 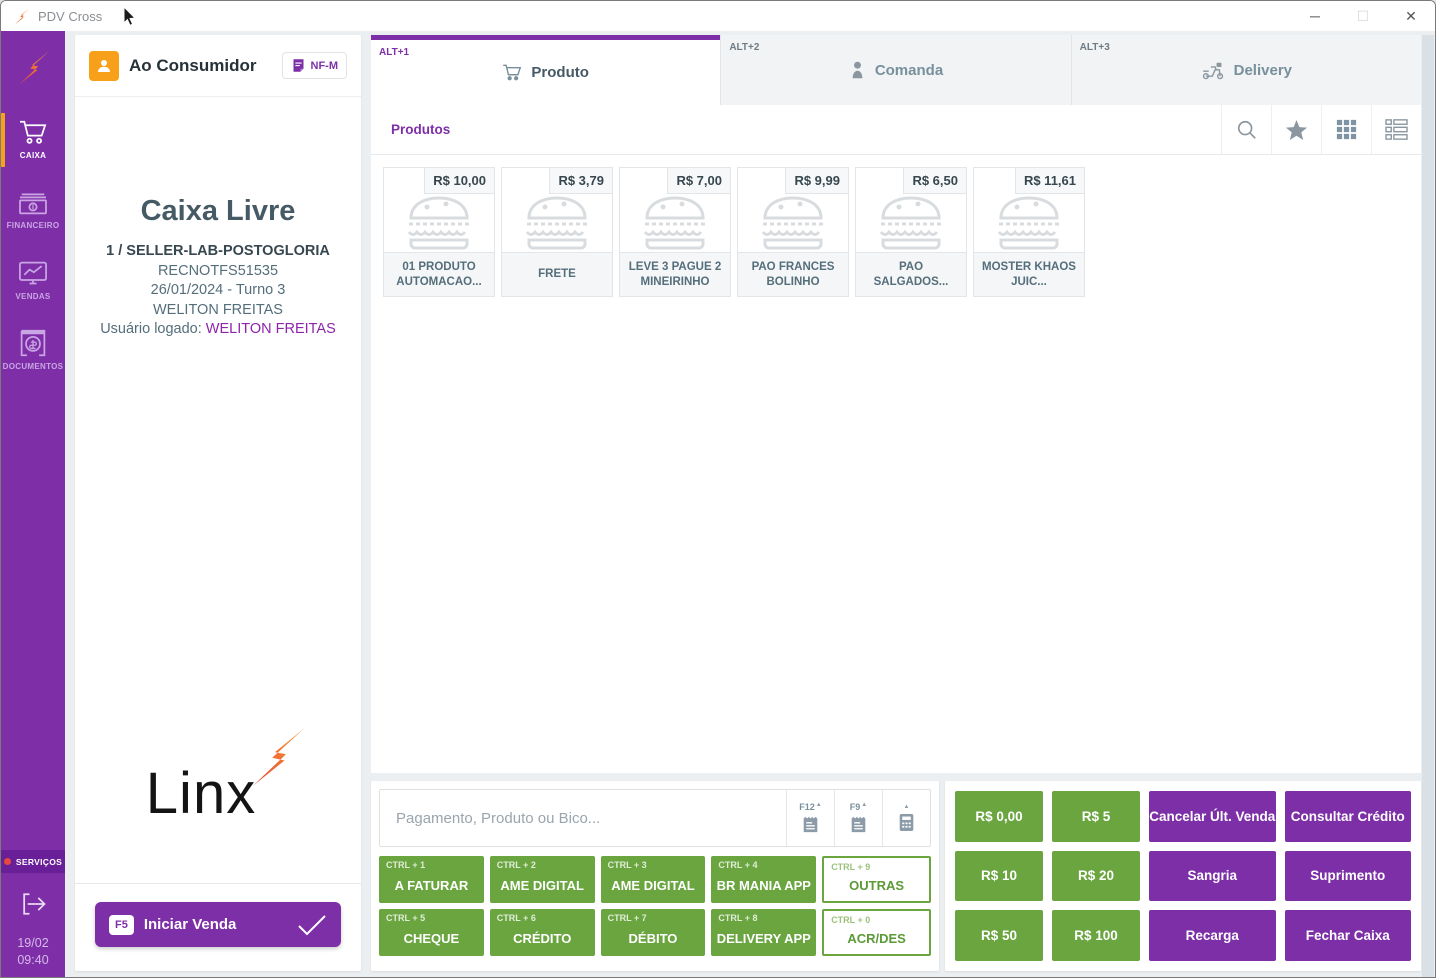 I want to click on linx-logo: Linx, so click(x=225, y=777).